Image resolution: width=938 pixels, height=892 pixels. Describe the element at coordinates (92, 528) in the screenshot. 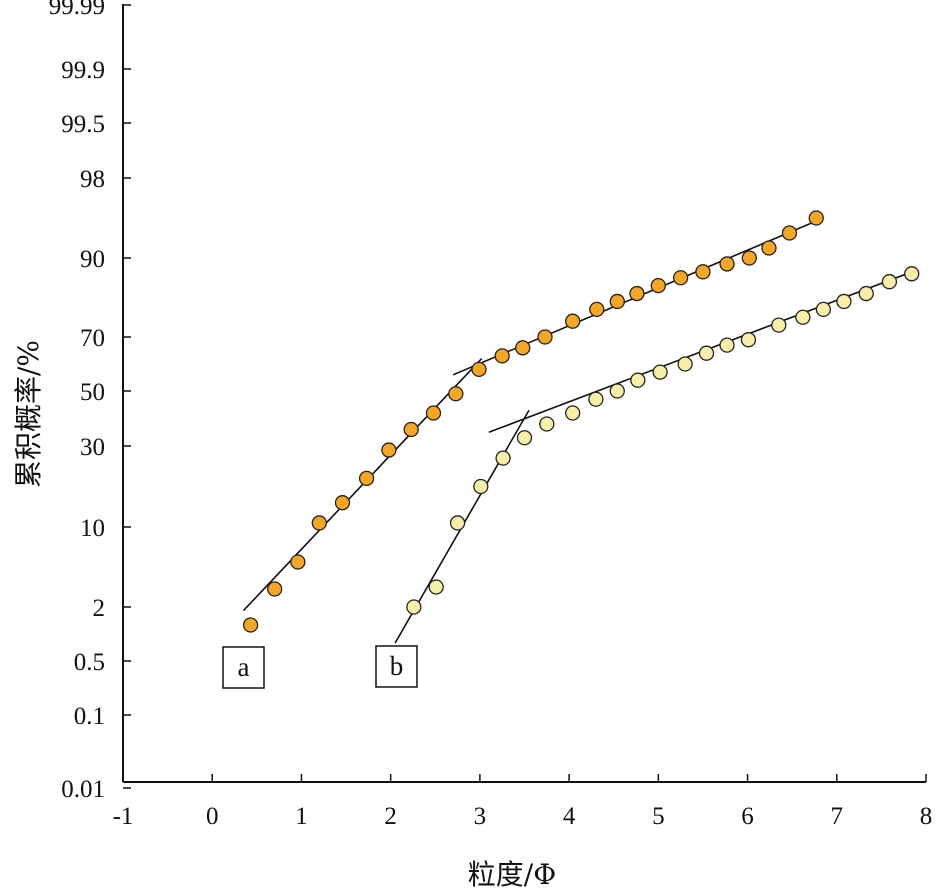

I see `y-tick-label: 10` at that location.